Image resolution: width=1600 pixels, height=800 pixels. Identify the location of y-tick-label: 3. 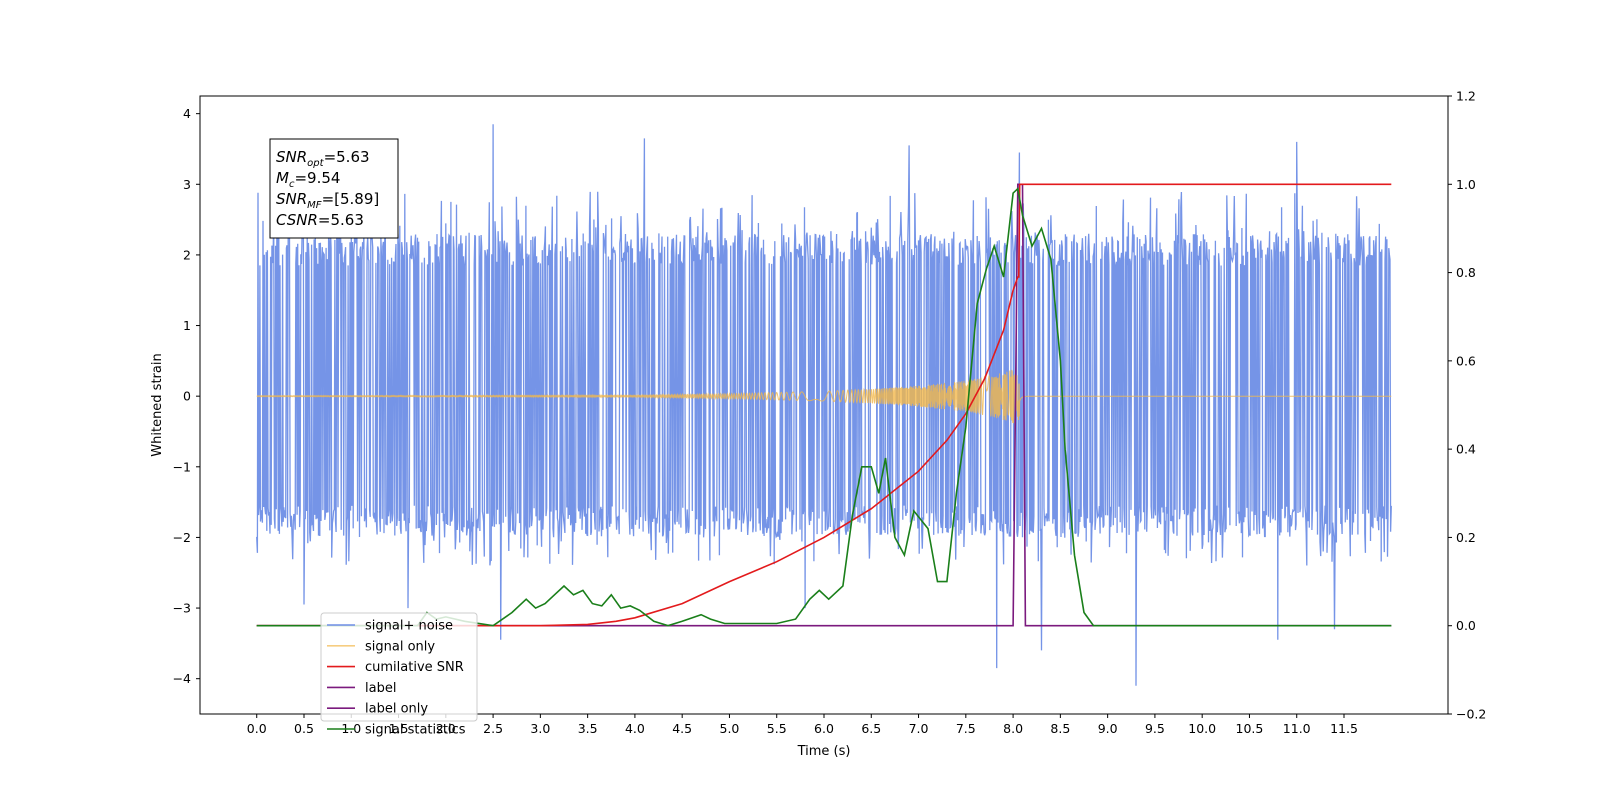
(187, 184).